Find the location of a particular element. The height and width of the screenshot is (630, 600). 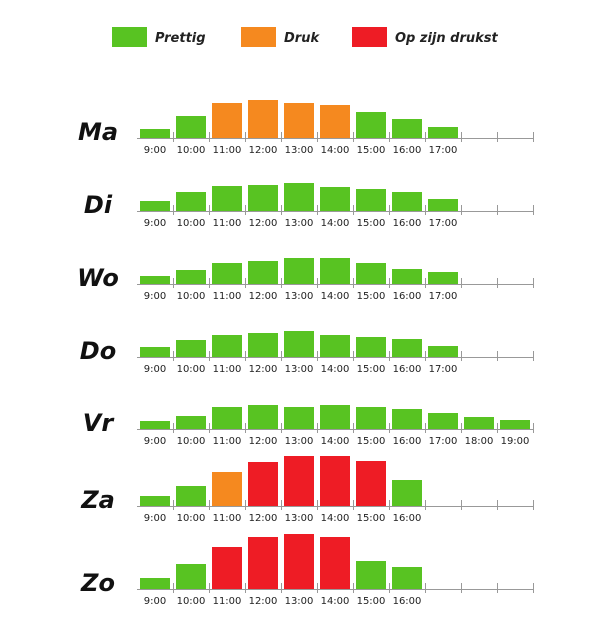

hour-label: 18:00 is located at coordinates (479, 441).